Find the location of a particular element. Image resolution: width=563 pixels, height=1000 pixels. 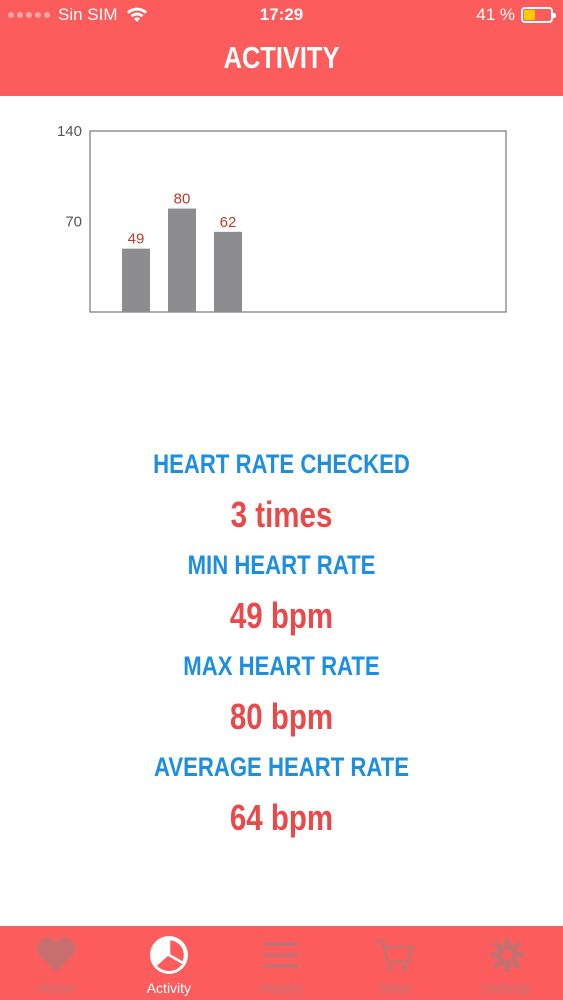

heart-icon is located at coordinates (56, 955).